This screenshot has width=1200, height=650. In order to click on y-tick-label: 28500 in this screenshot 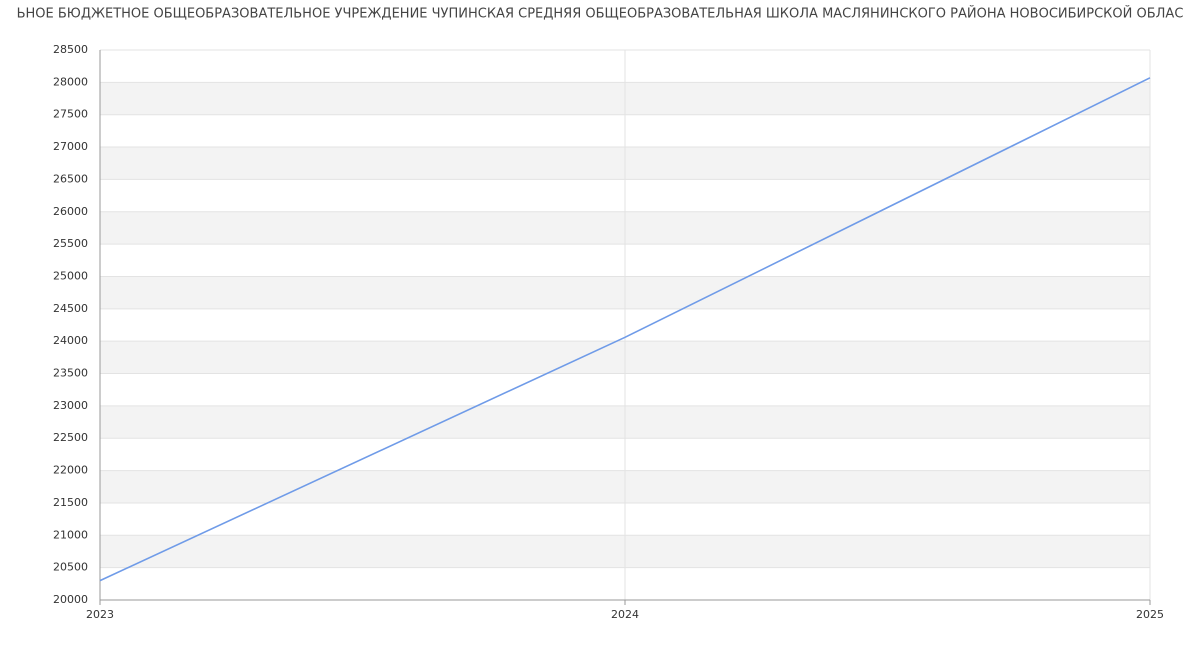, I will do `click(70, 49)`.